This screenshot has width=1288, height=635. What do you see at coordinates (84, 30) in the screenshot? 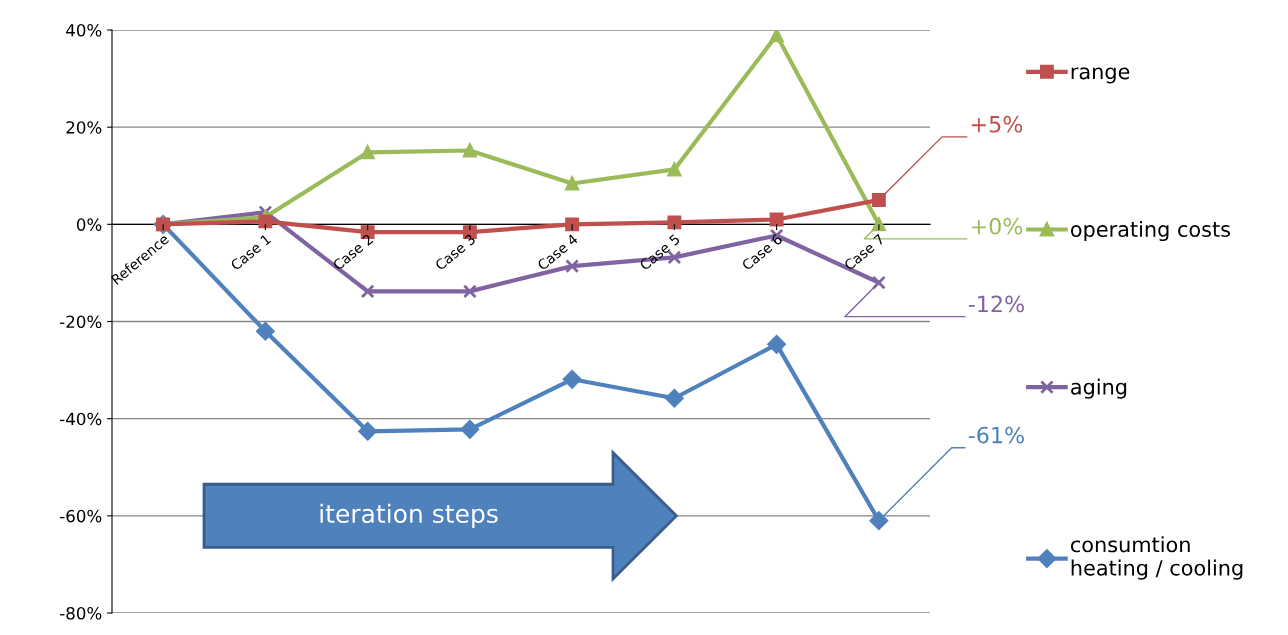
I see `y-tick-label: 40%` at bounding box center [84, 30].